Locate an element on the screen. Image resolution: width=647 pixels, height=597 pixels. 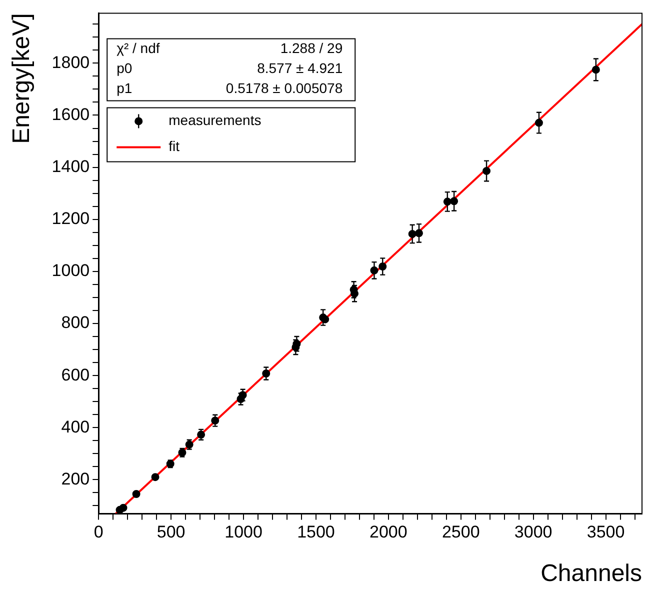
y-tick-label: 1000 is located at coordinates (71, 270).